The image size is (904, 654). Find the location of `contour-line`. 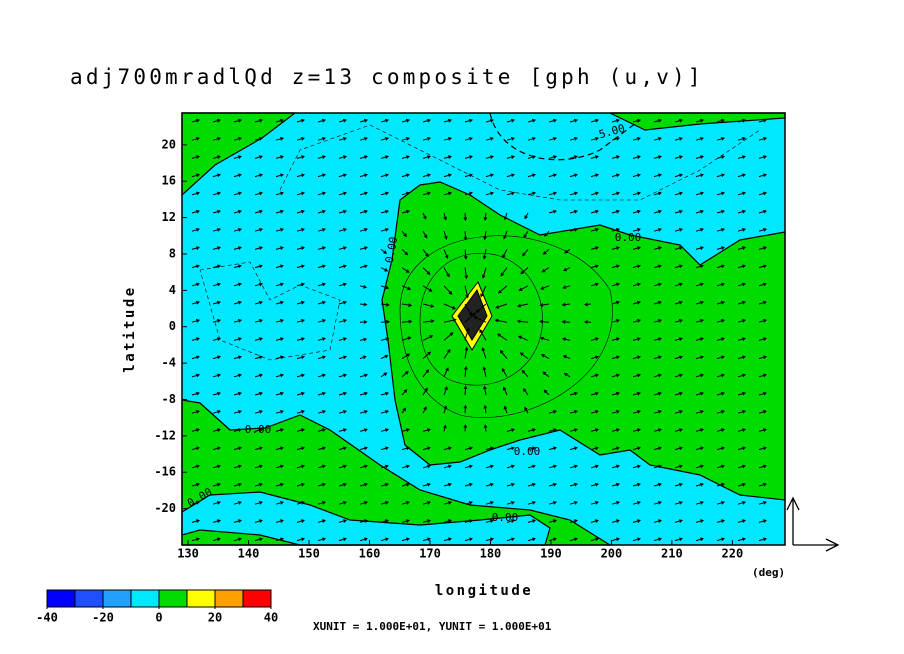

contour-line is located at coordinates (565, 136).